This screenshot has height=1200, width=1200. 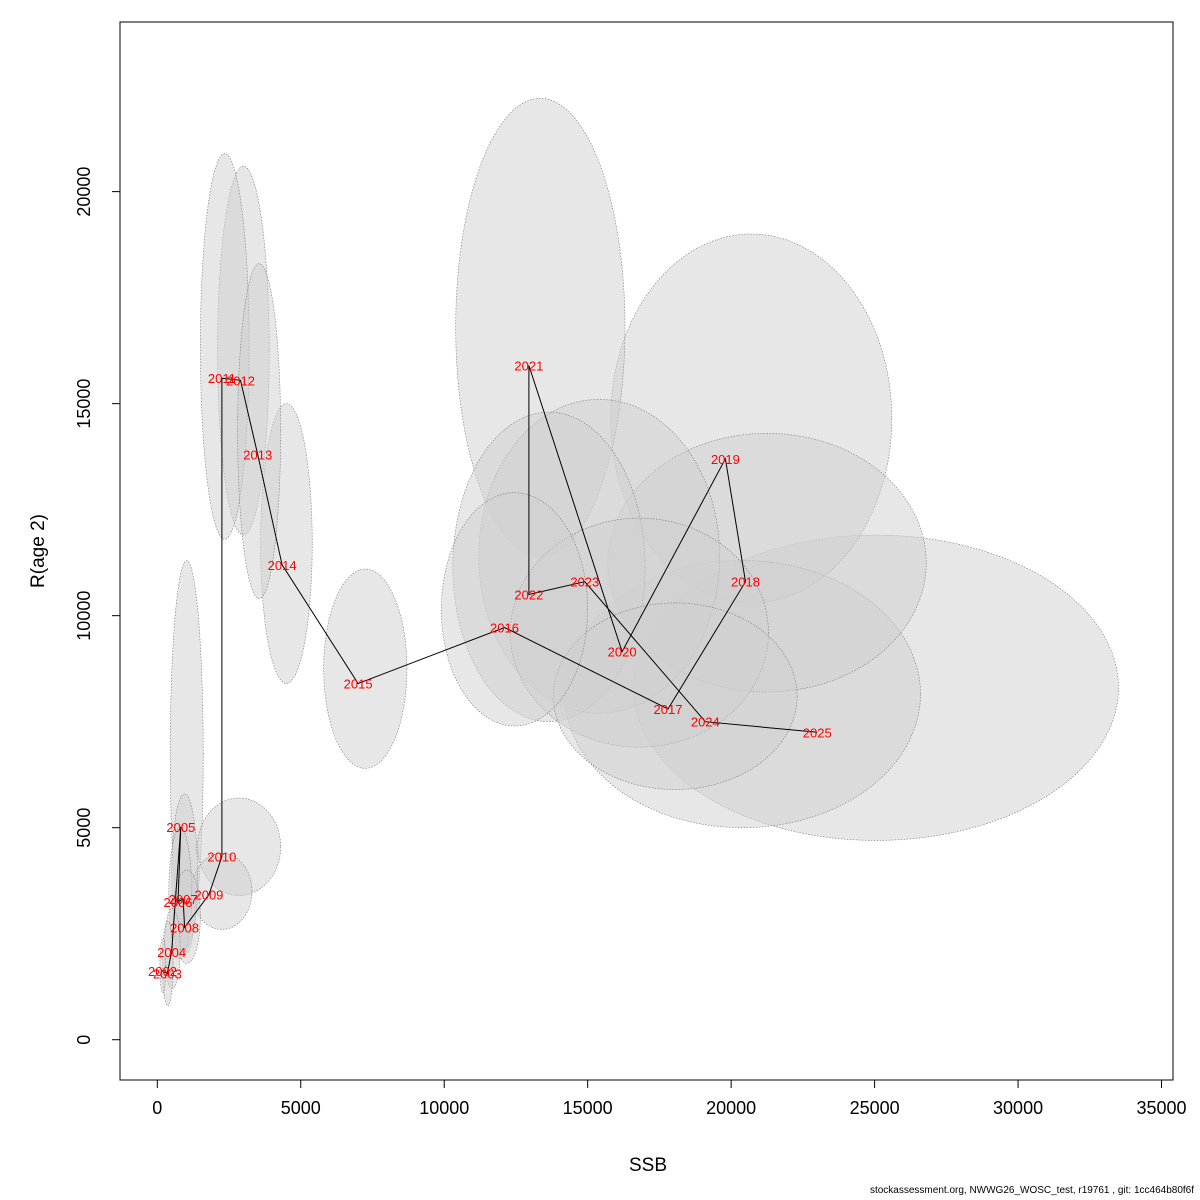 I want to click on confidence-ellipse-2016, so click(x=514, y=609).